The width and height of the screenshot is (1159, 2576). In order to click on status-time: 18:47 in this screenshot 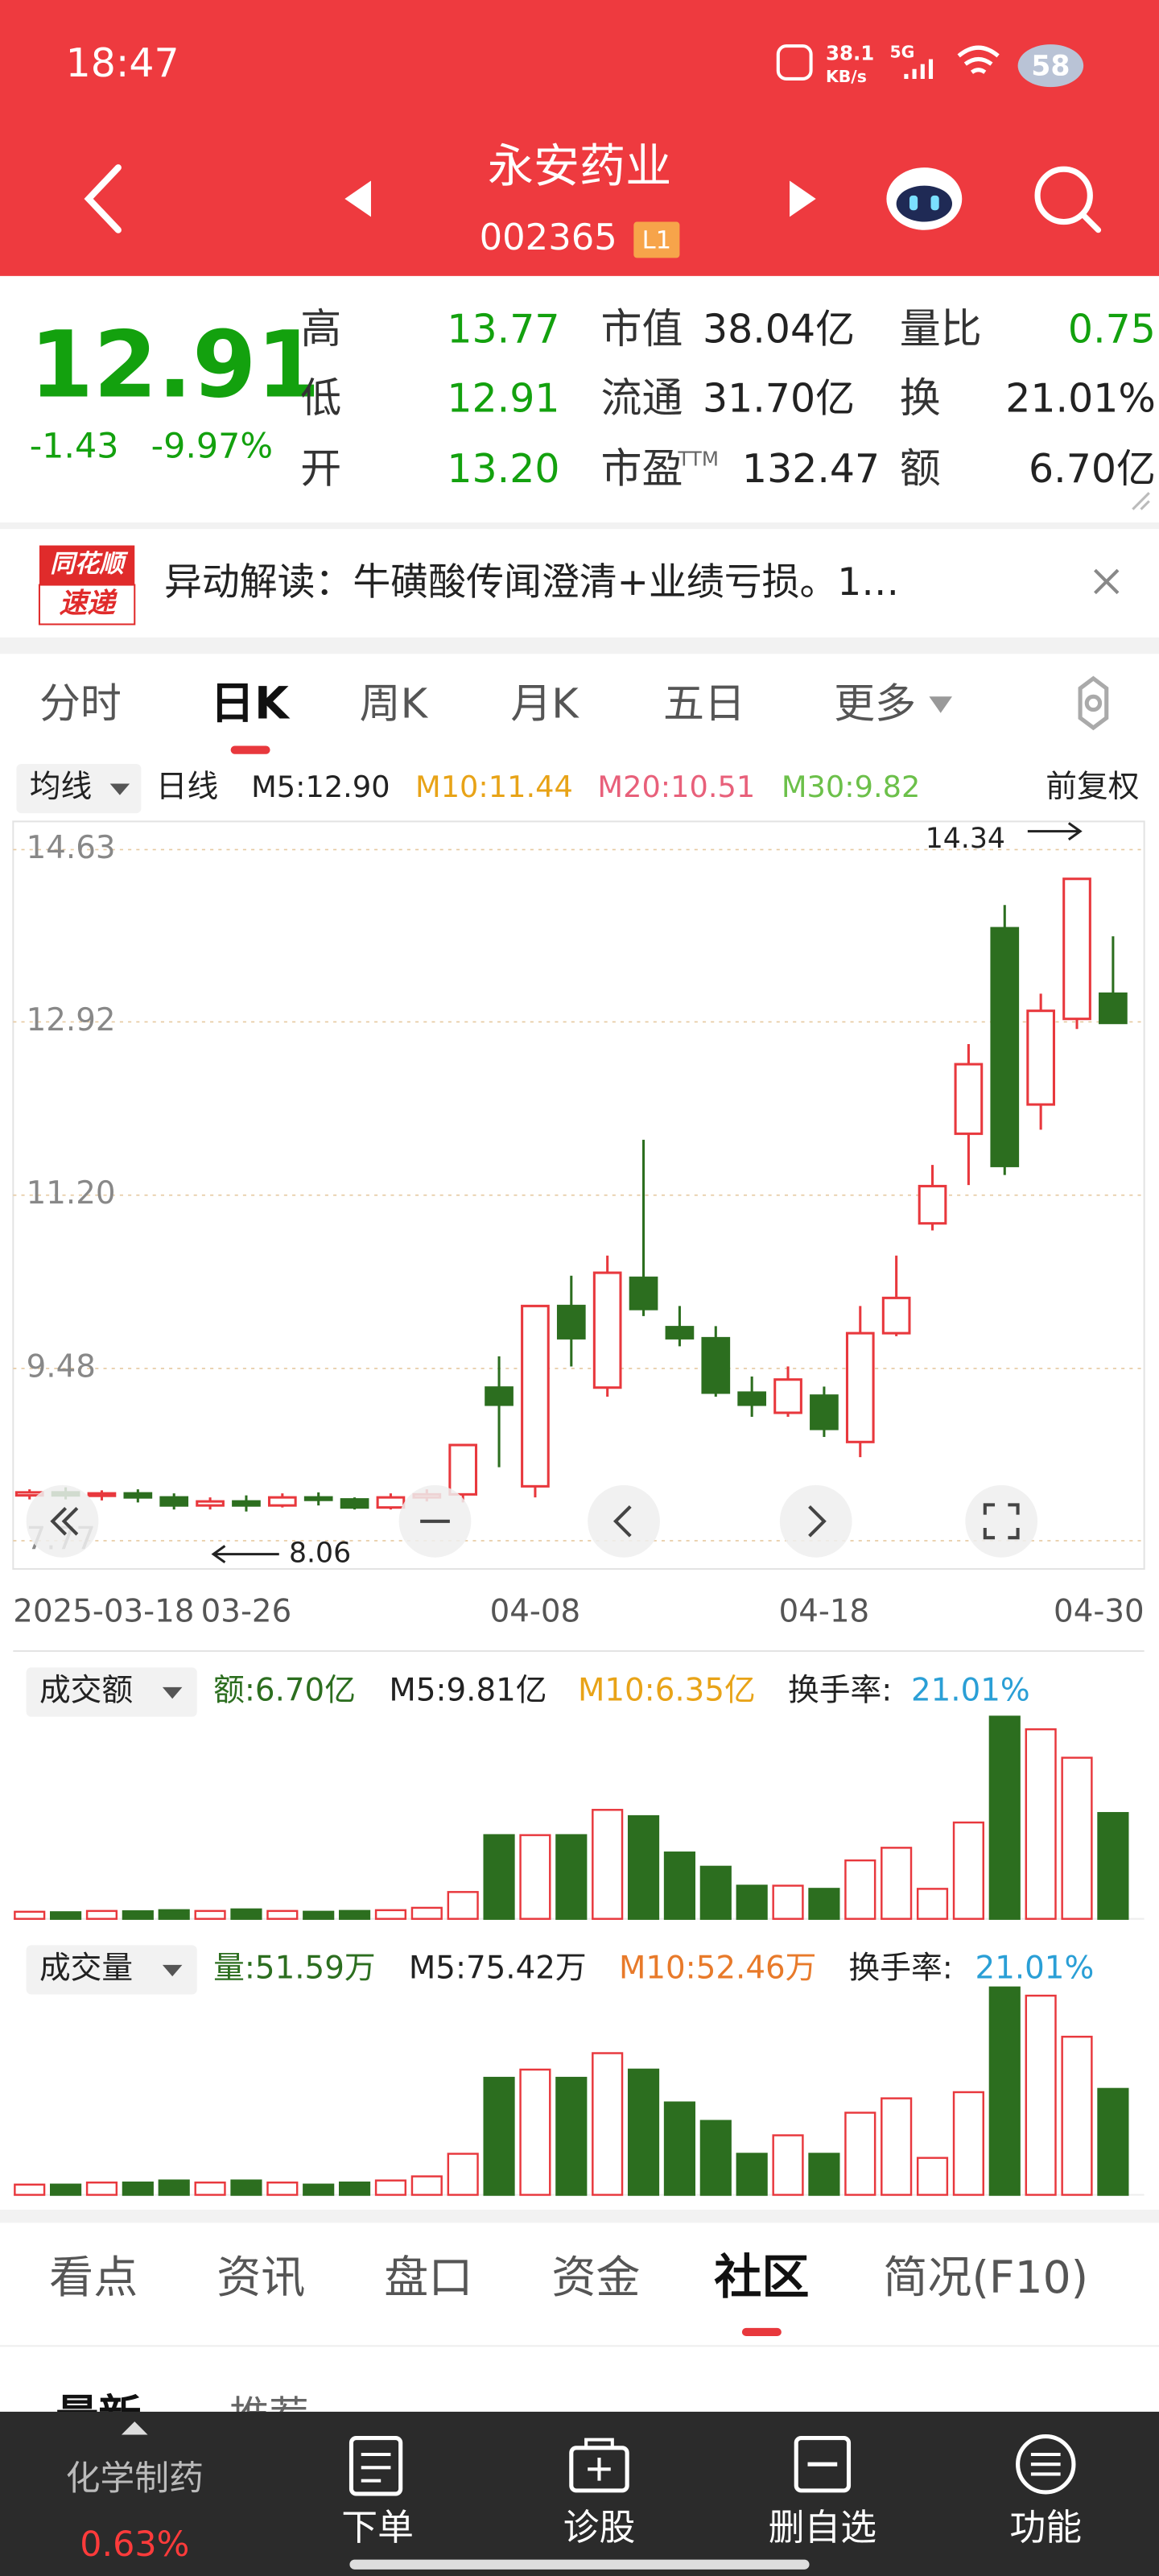, I will do `click(122, 63)`.